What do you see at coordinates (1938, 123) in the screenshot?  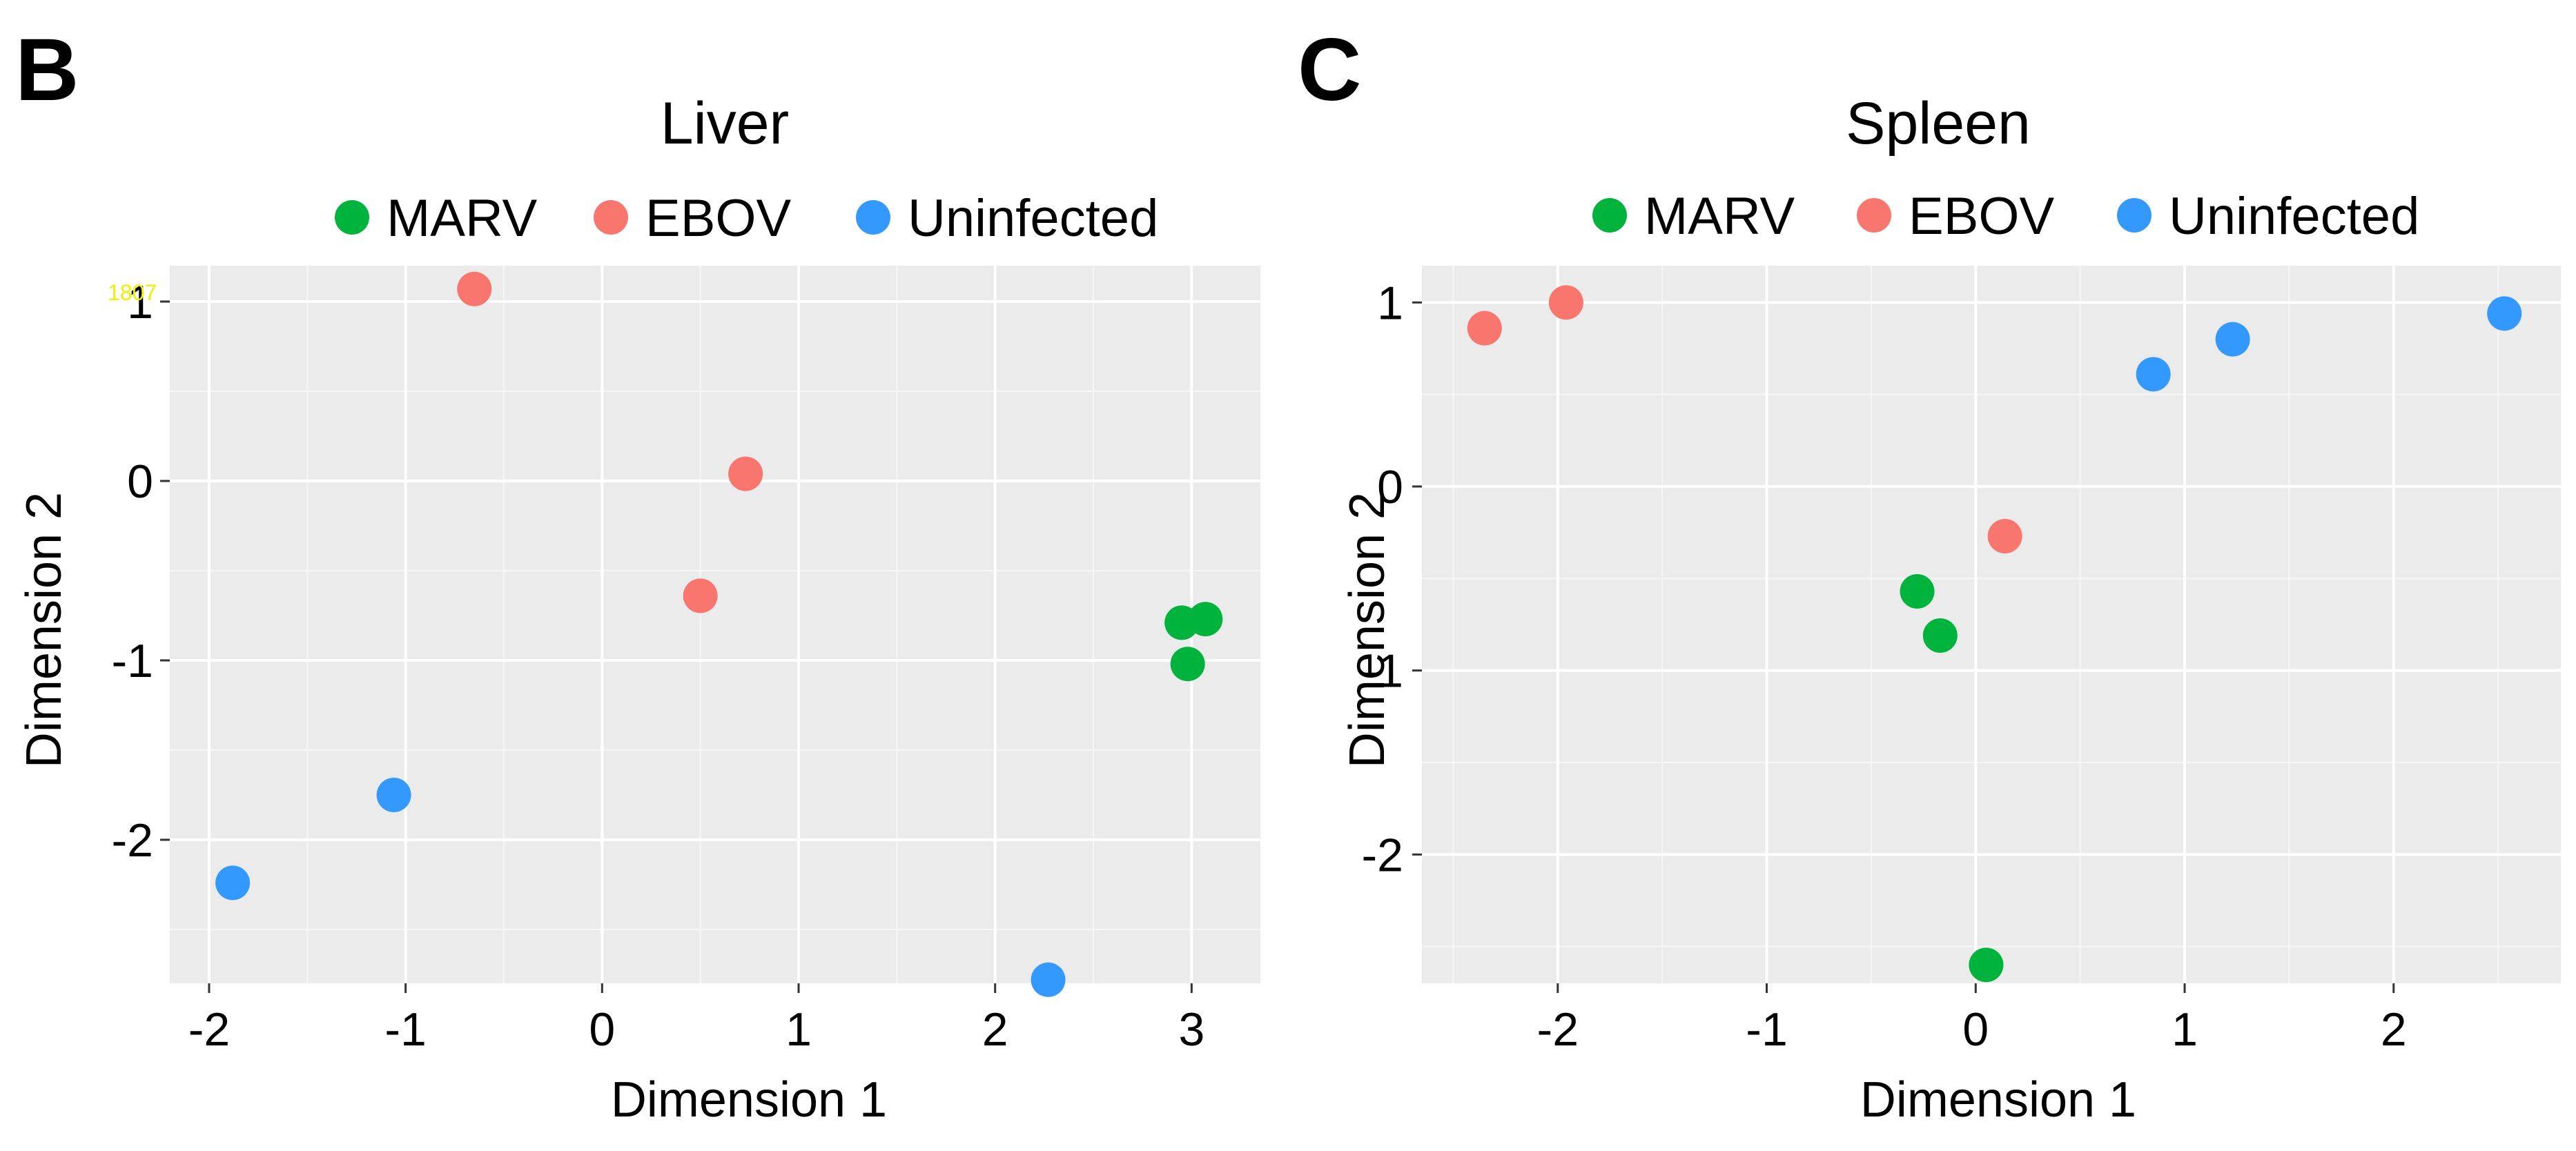 I see `chart-title: Spleen` at bounding box center [1938, 123].